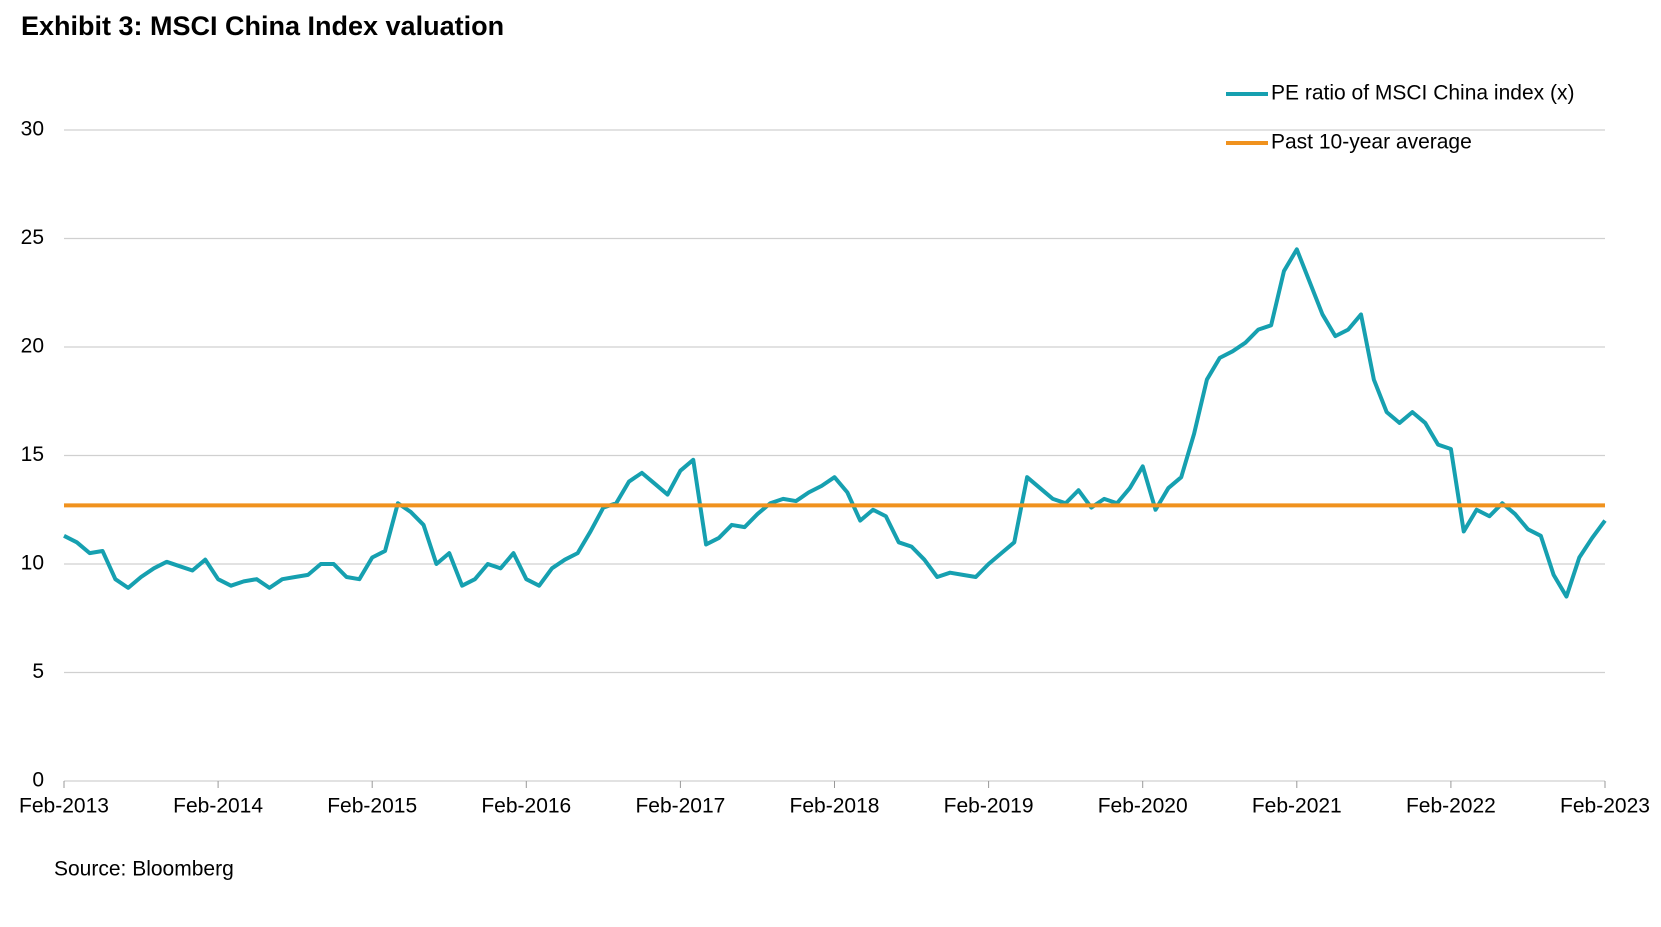 The height and width of the screenshot is (927, 1661). I want to click on y-tick-label: 25, so click(32, 237).